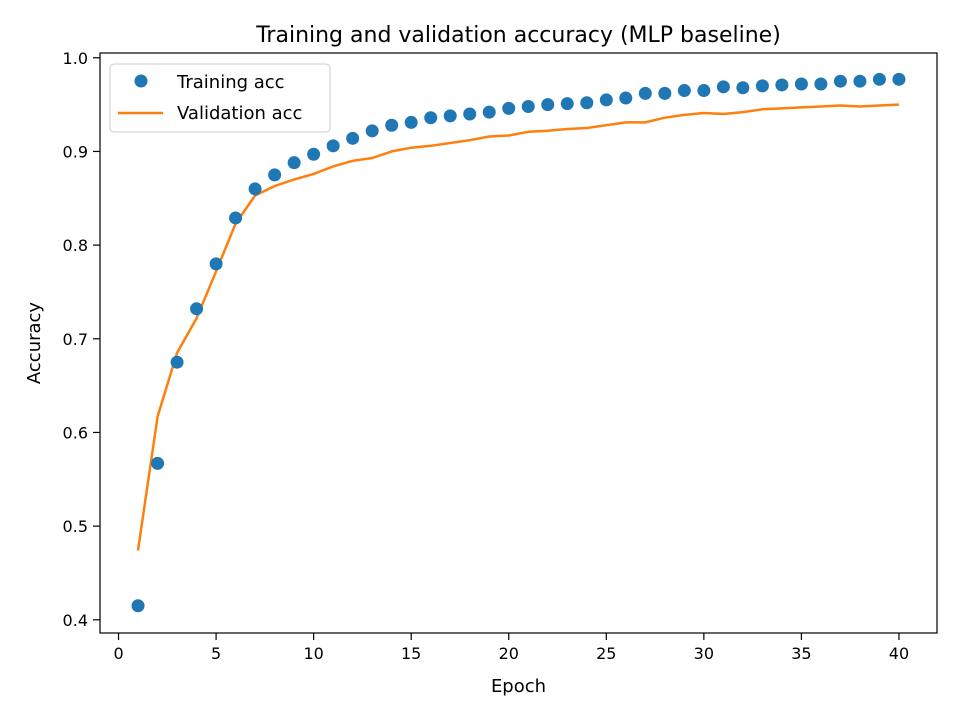 The image size is (960, 720). Describe the element at coordinates (75, 620) in the screenshot. I see `y-tick-label: 0.4` at that location.